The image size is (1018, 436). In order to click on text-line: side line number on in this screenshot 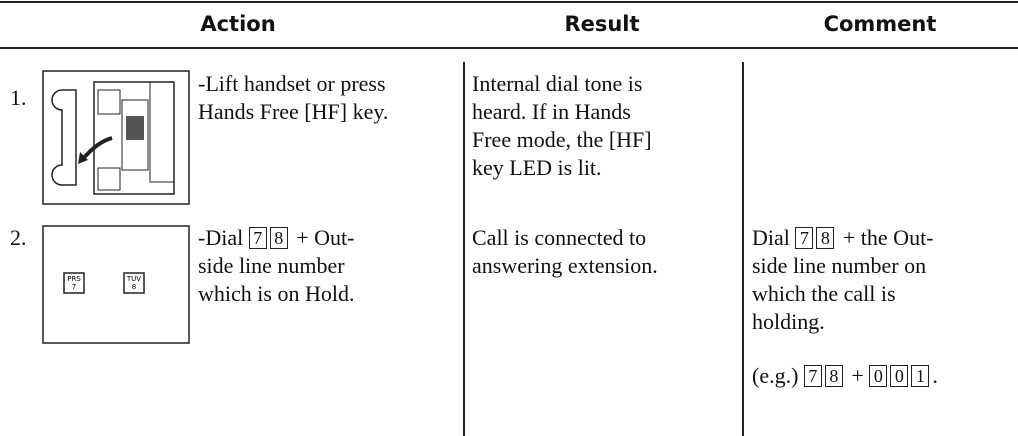, I will do `click(845, 266)`.